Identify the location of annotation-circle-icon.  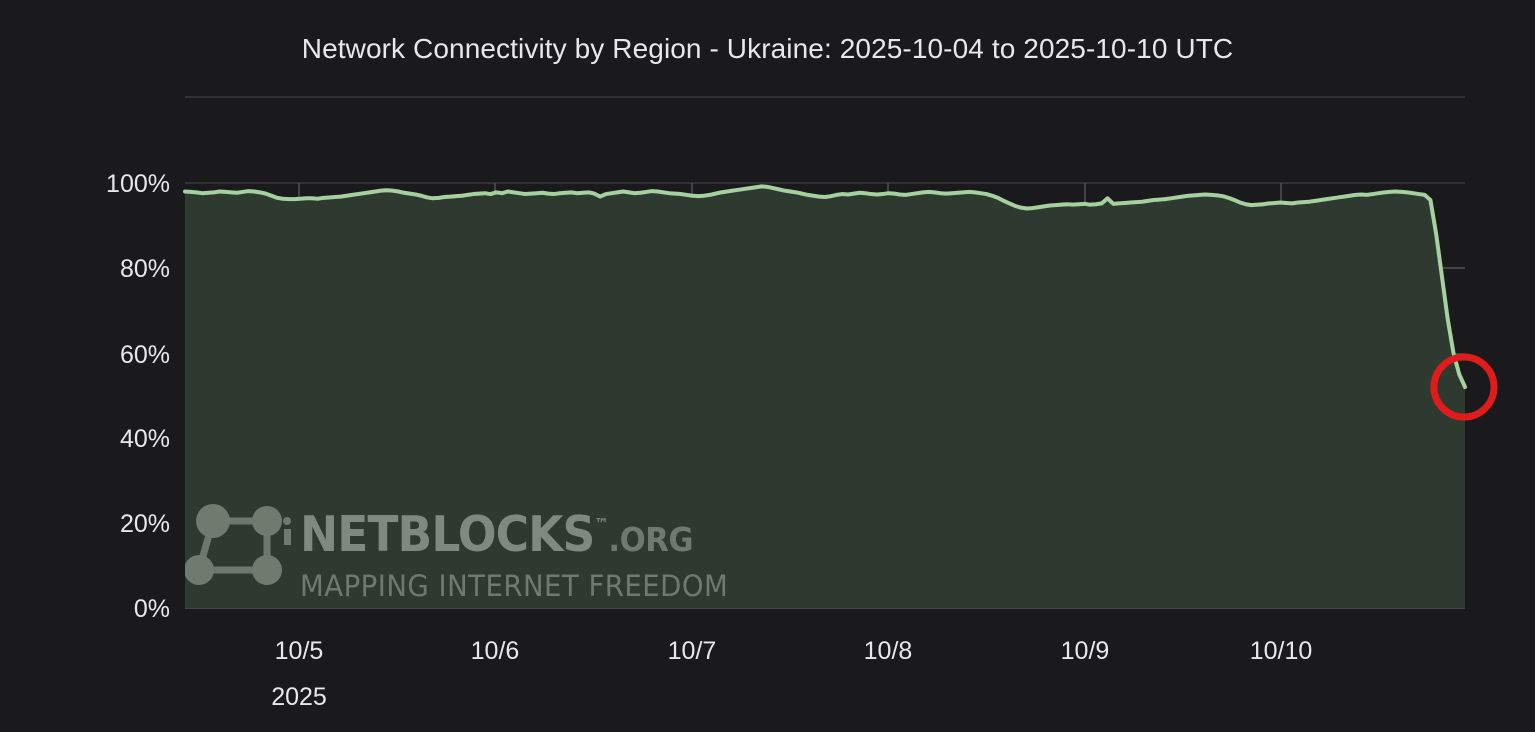
(1464, 387).